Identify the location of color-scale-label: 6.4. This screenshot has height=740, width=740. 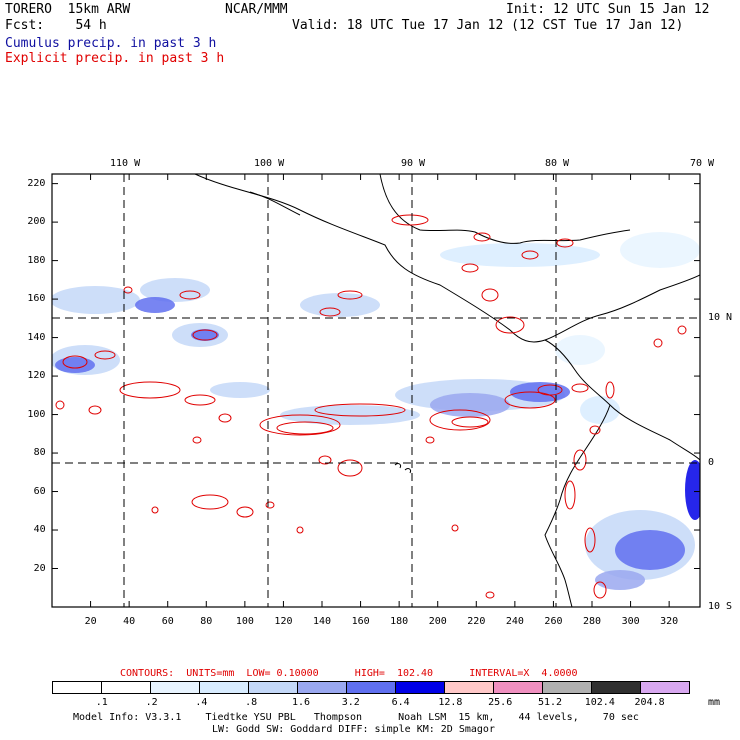
(400, 702).